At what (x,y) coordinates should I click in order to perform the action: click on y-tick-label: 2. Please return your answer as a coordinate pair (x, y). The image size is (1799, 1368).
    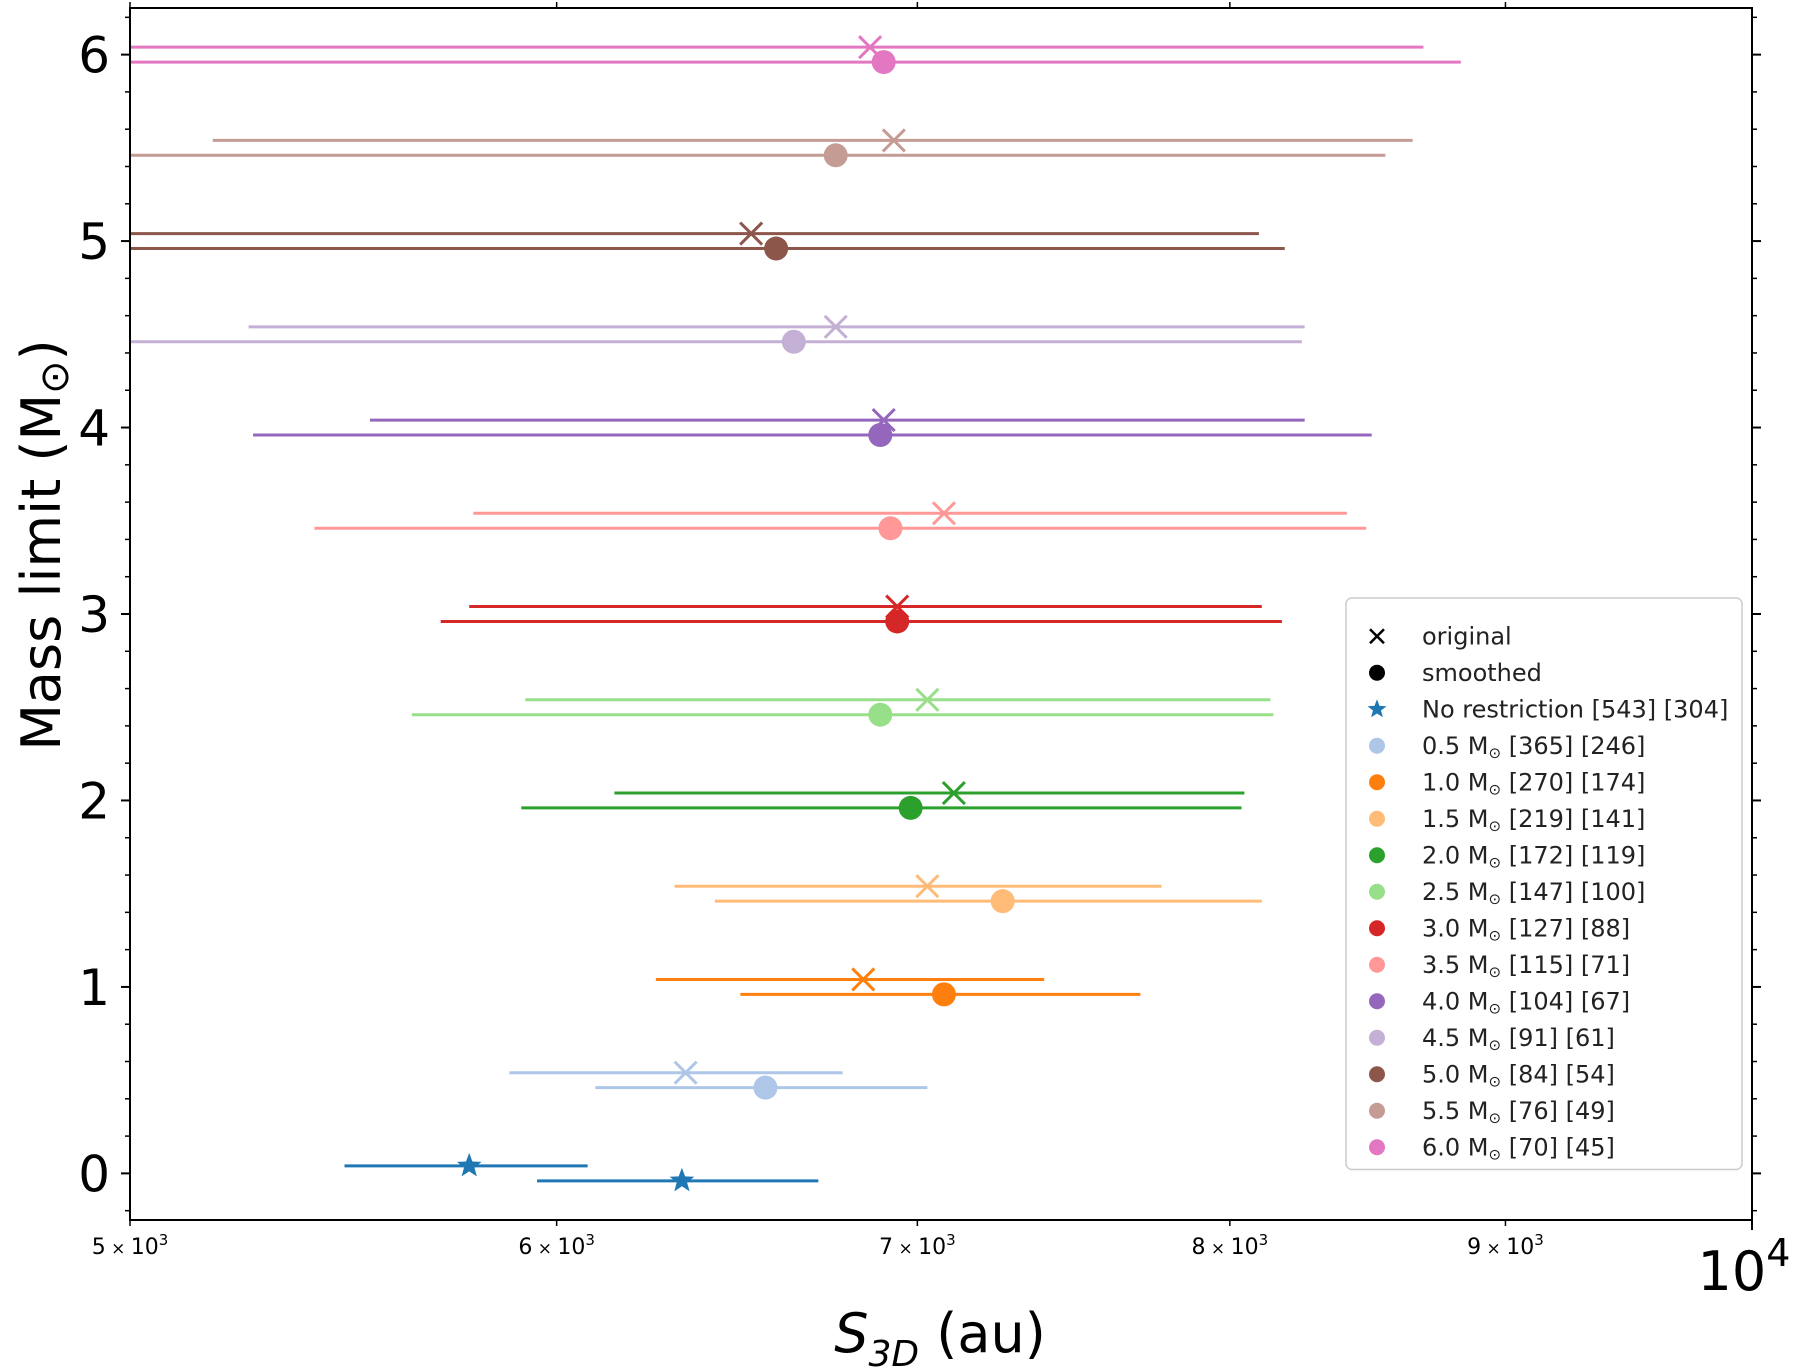
    Looking at the image, I should click on (94, 801).